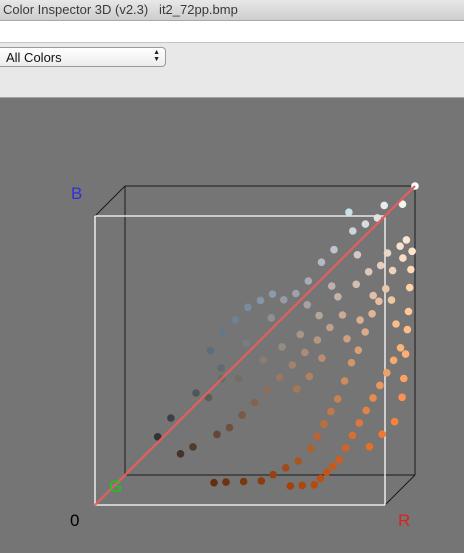  What do you see at coordinates (120, 9) in the screenshot?
I see `window-title: Color Inspector 3D (v2.3) it2_72pp.bmp` at bounding box center [120, 9].